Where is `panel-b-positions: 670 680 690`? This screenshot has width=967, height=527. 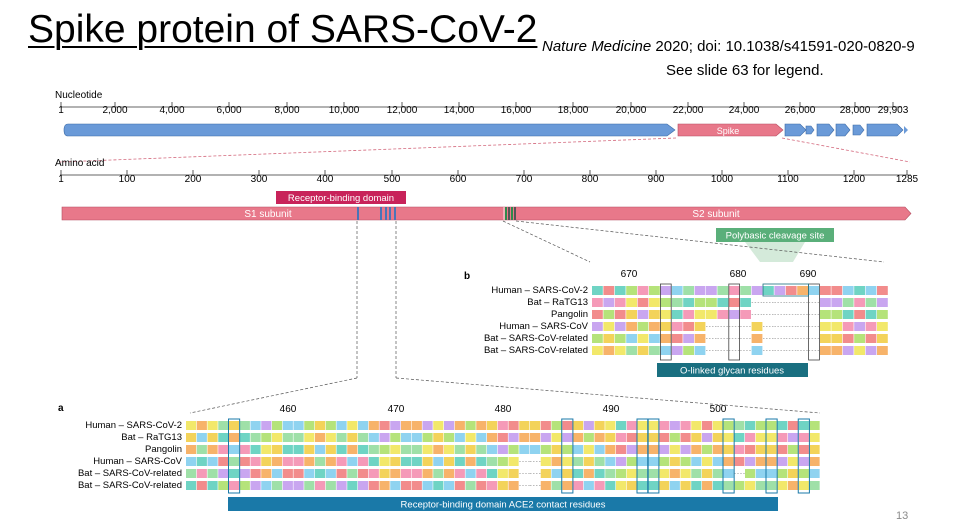 panel-b-positions: 670 680 690 is located at coordinates (719, 274).